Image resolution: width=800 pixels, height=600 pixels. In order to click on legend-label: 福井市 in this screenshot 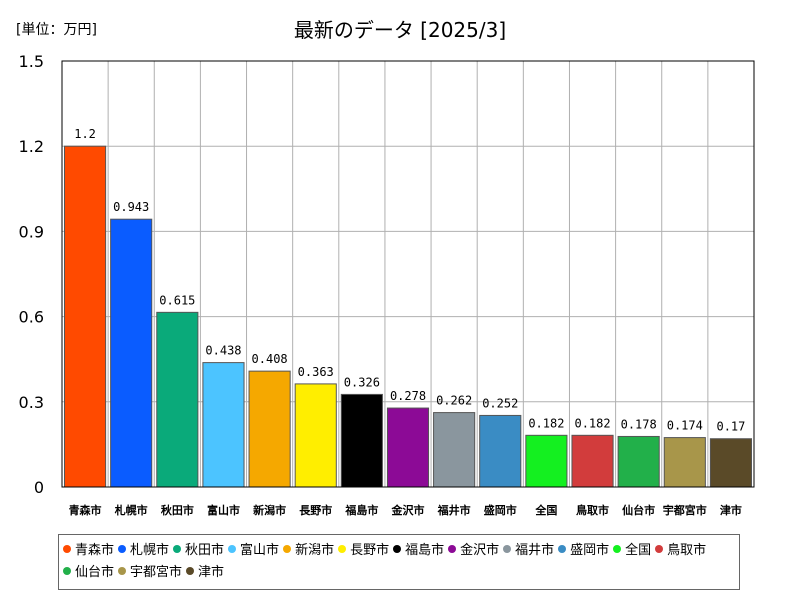, I will do `click(535, 550)`.